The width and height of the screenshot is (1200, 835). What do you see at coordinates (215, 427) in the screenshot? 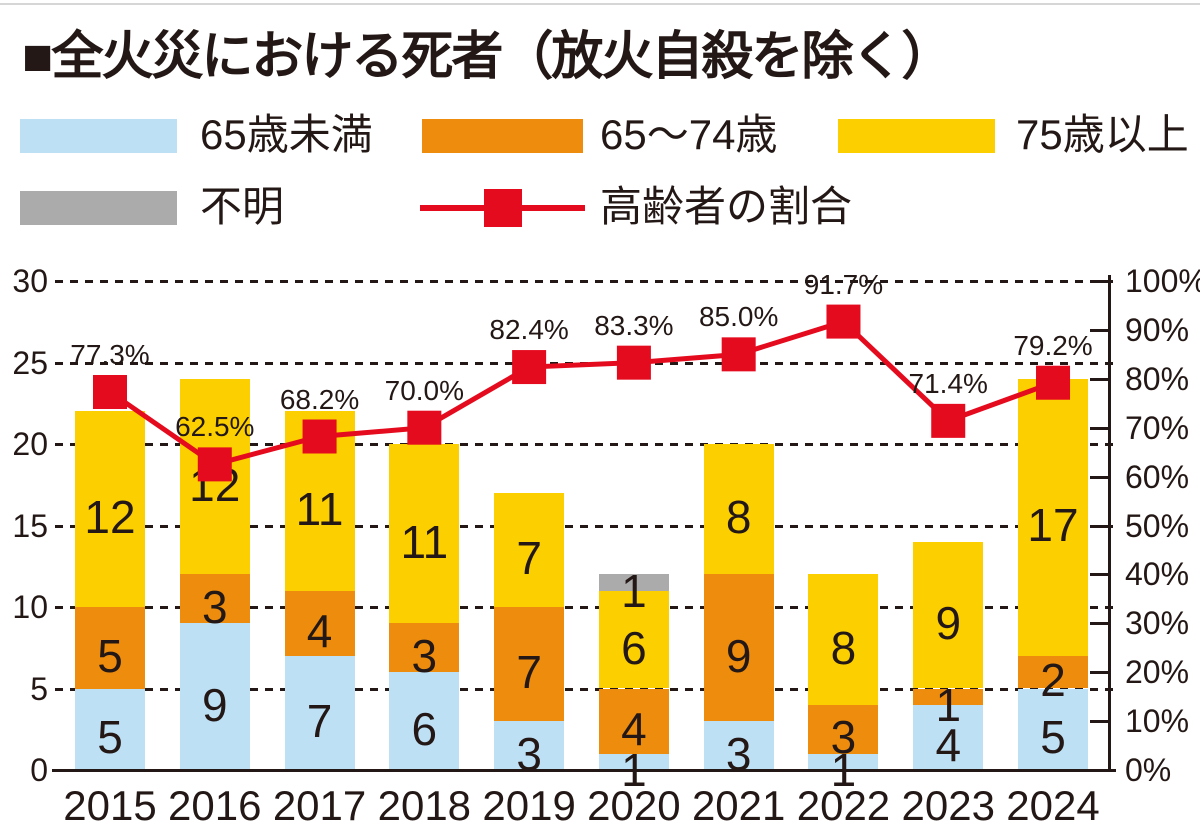
I see `percent-label: 62.5%` at bounding box center [215, 427].